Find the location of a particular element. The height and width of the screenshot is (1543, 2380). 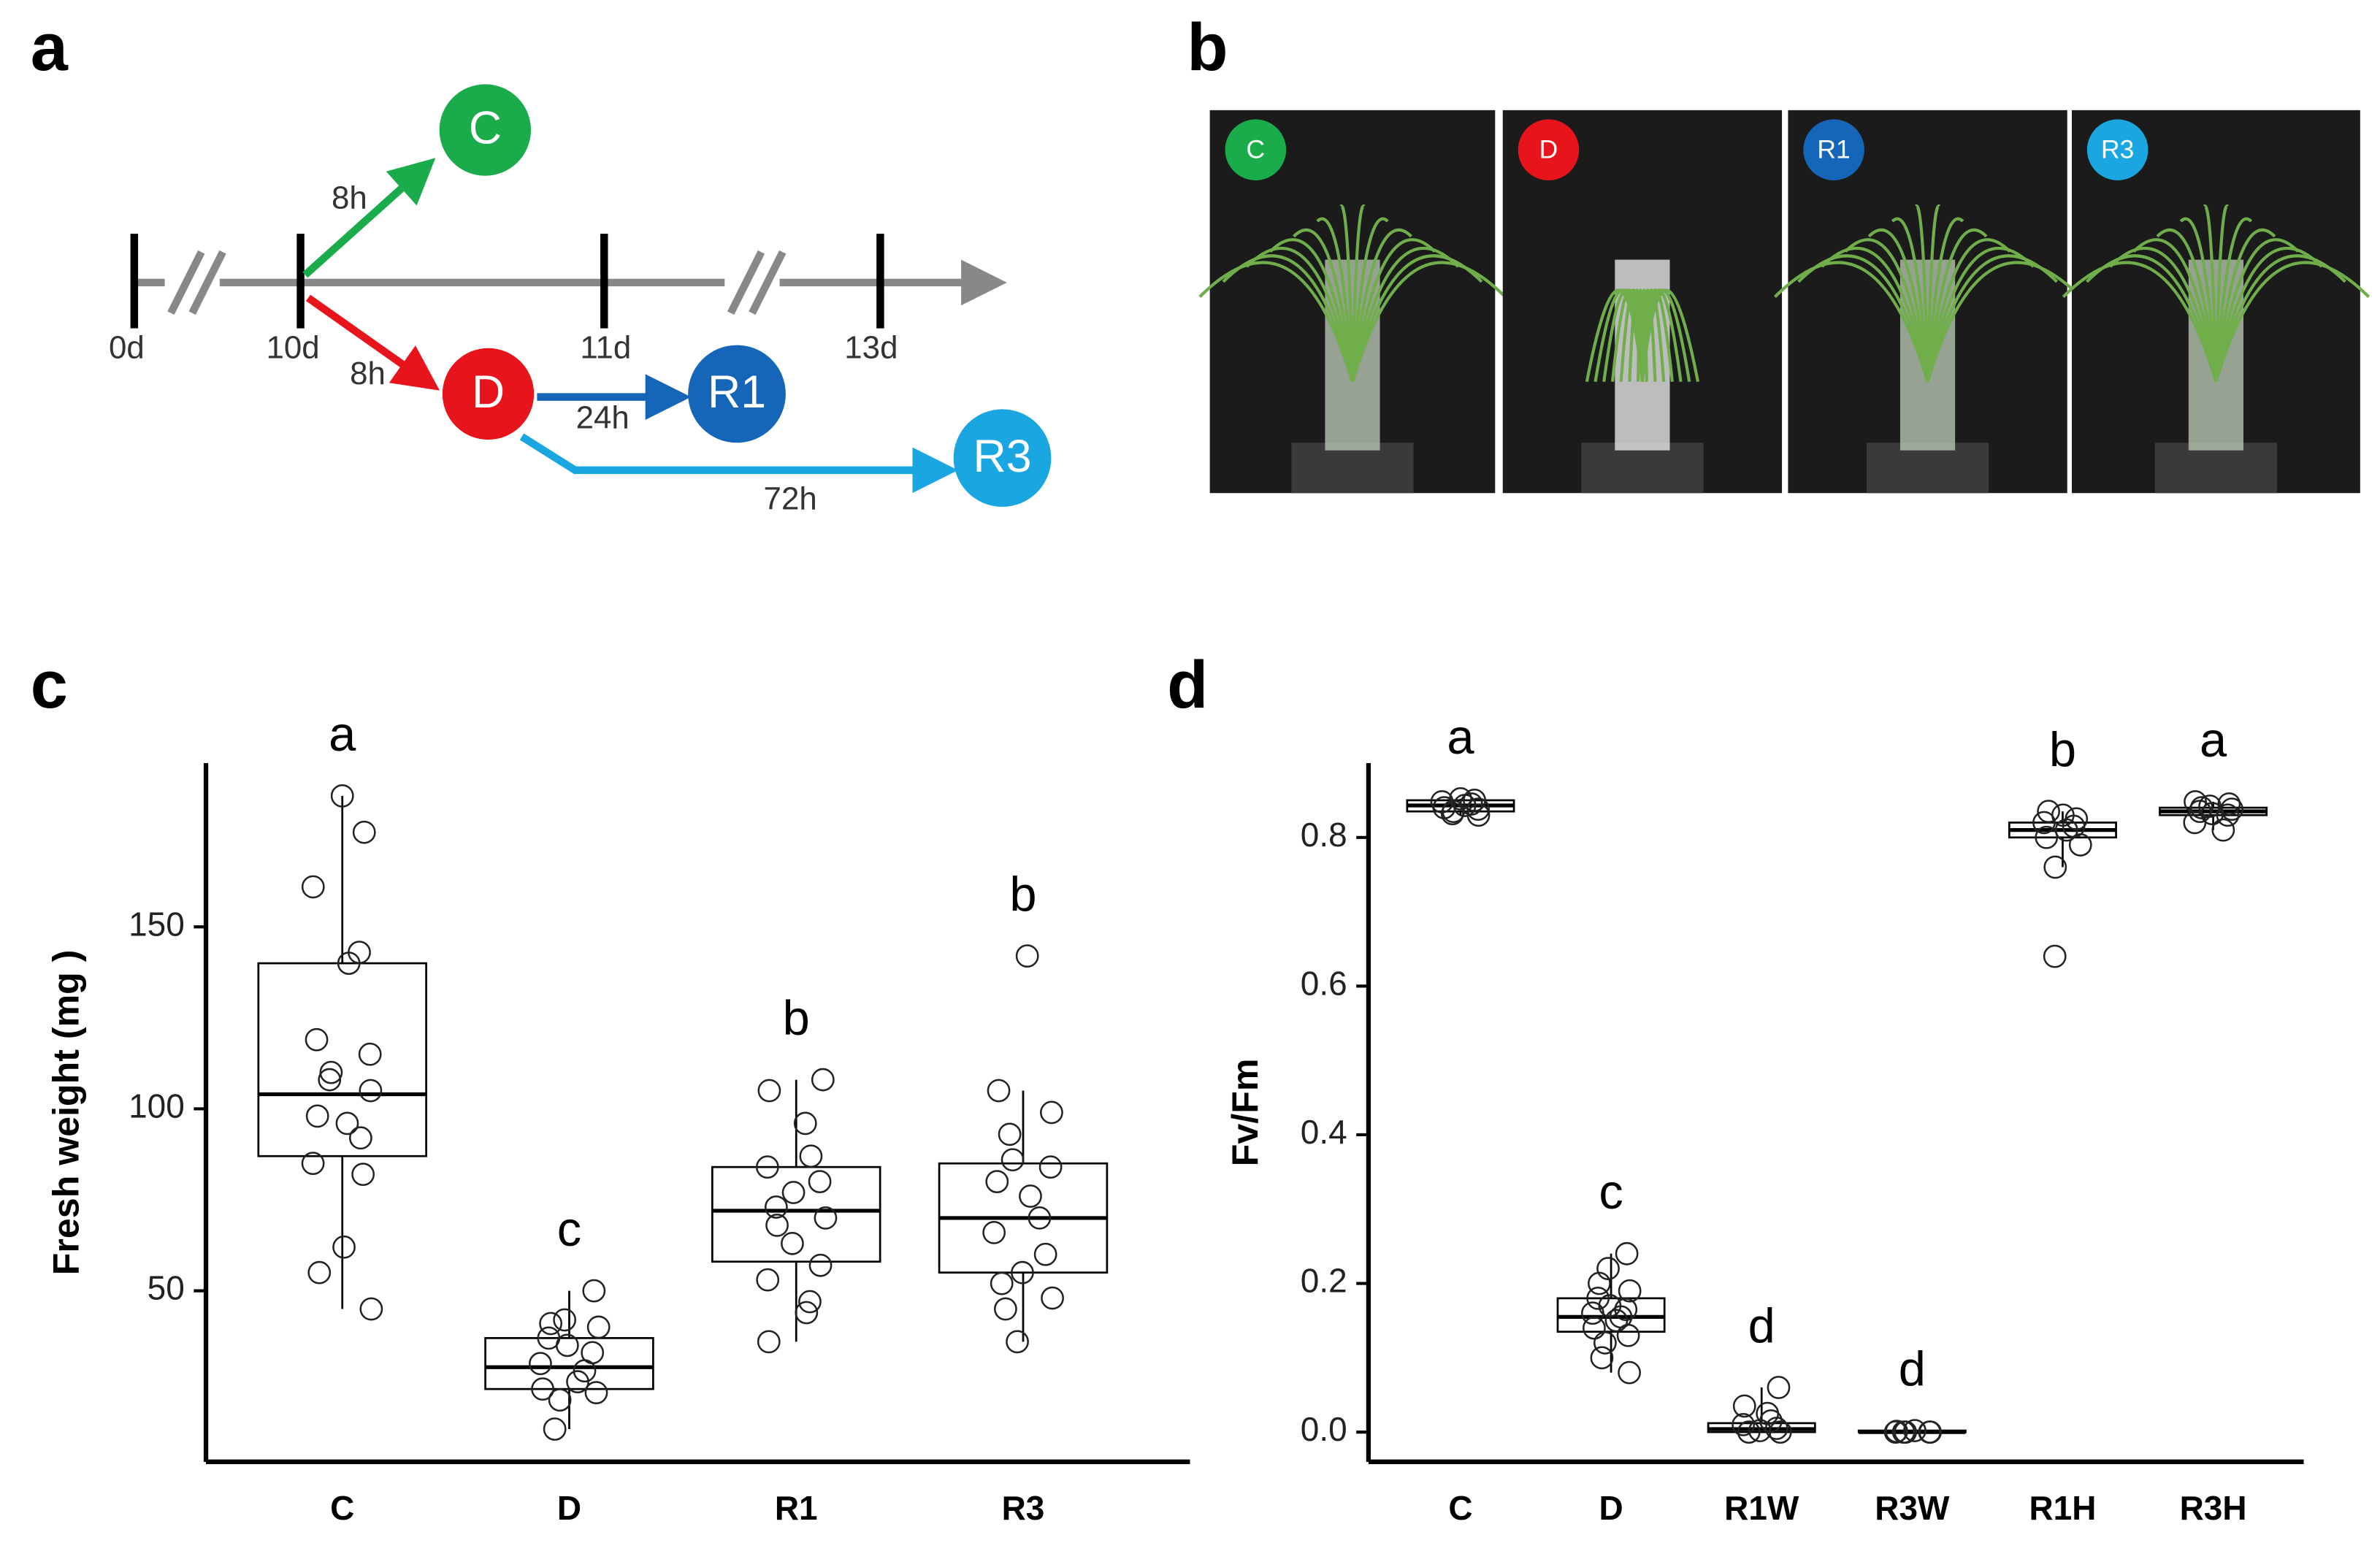

photo-badge is located at coordinates (1834, 149).